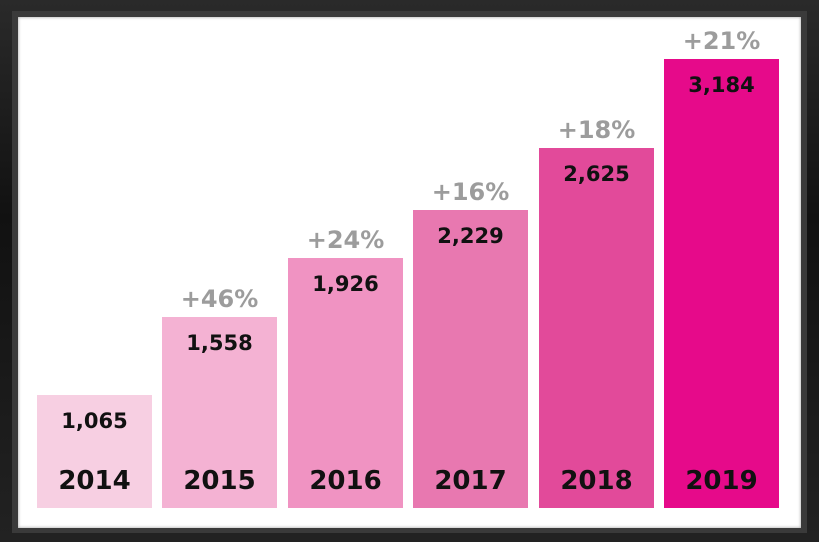 This screenshot has height=542, width=819. What do you see at coordinates (721, 283) in the screenshot?
I see `bar-2019` at bounding box center [721, 283].